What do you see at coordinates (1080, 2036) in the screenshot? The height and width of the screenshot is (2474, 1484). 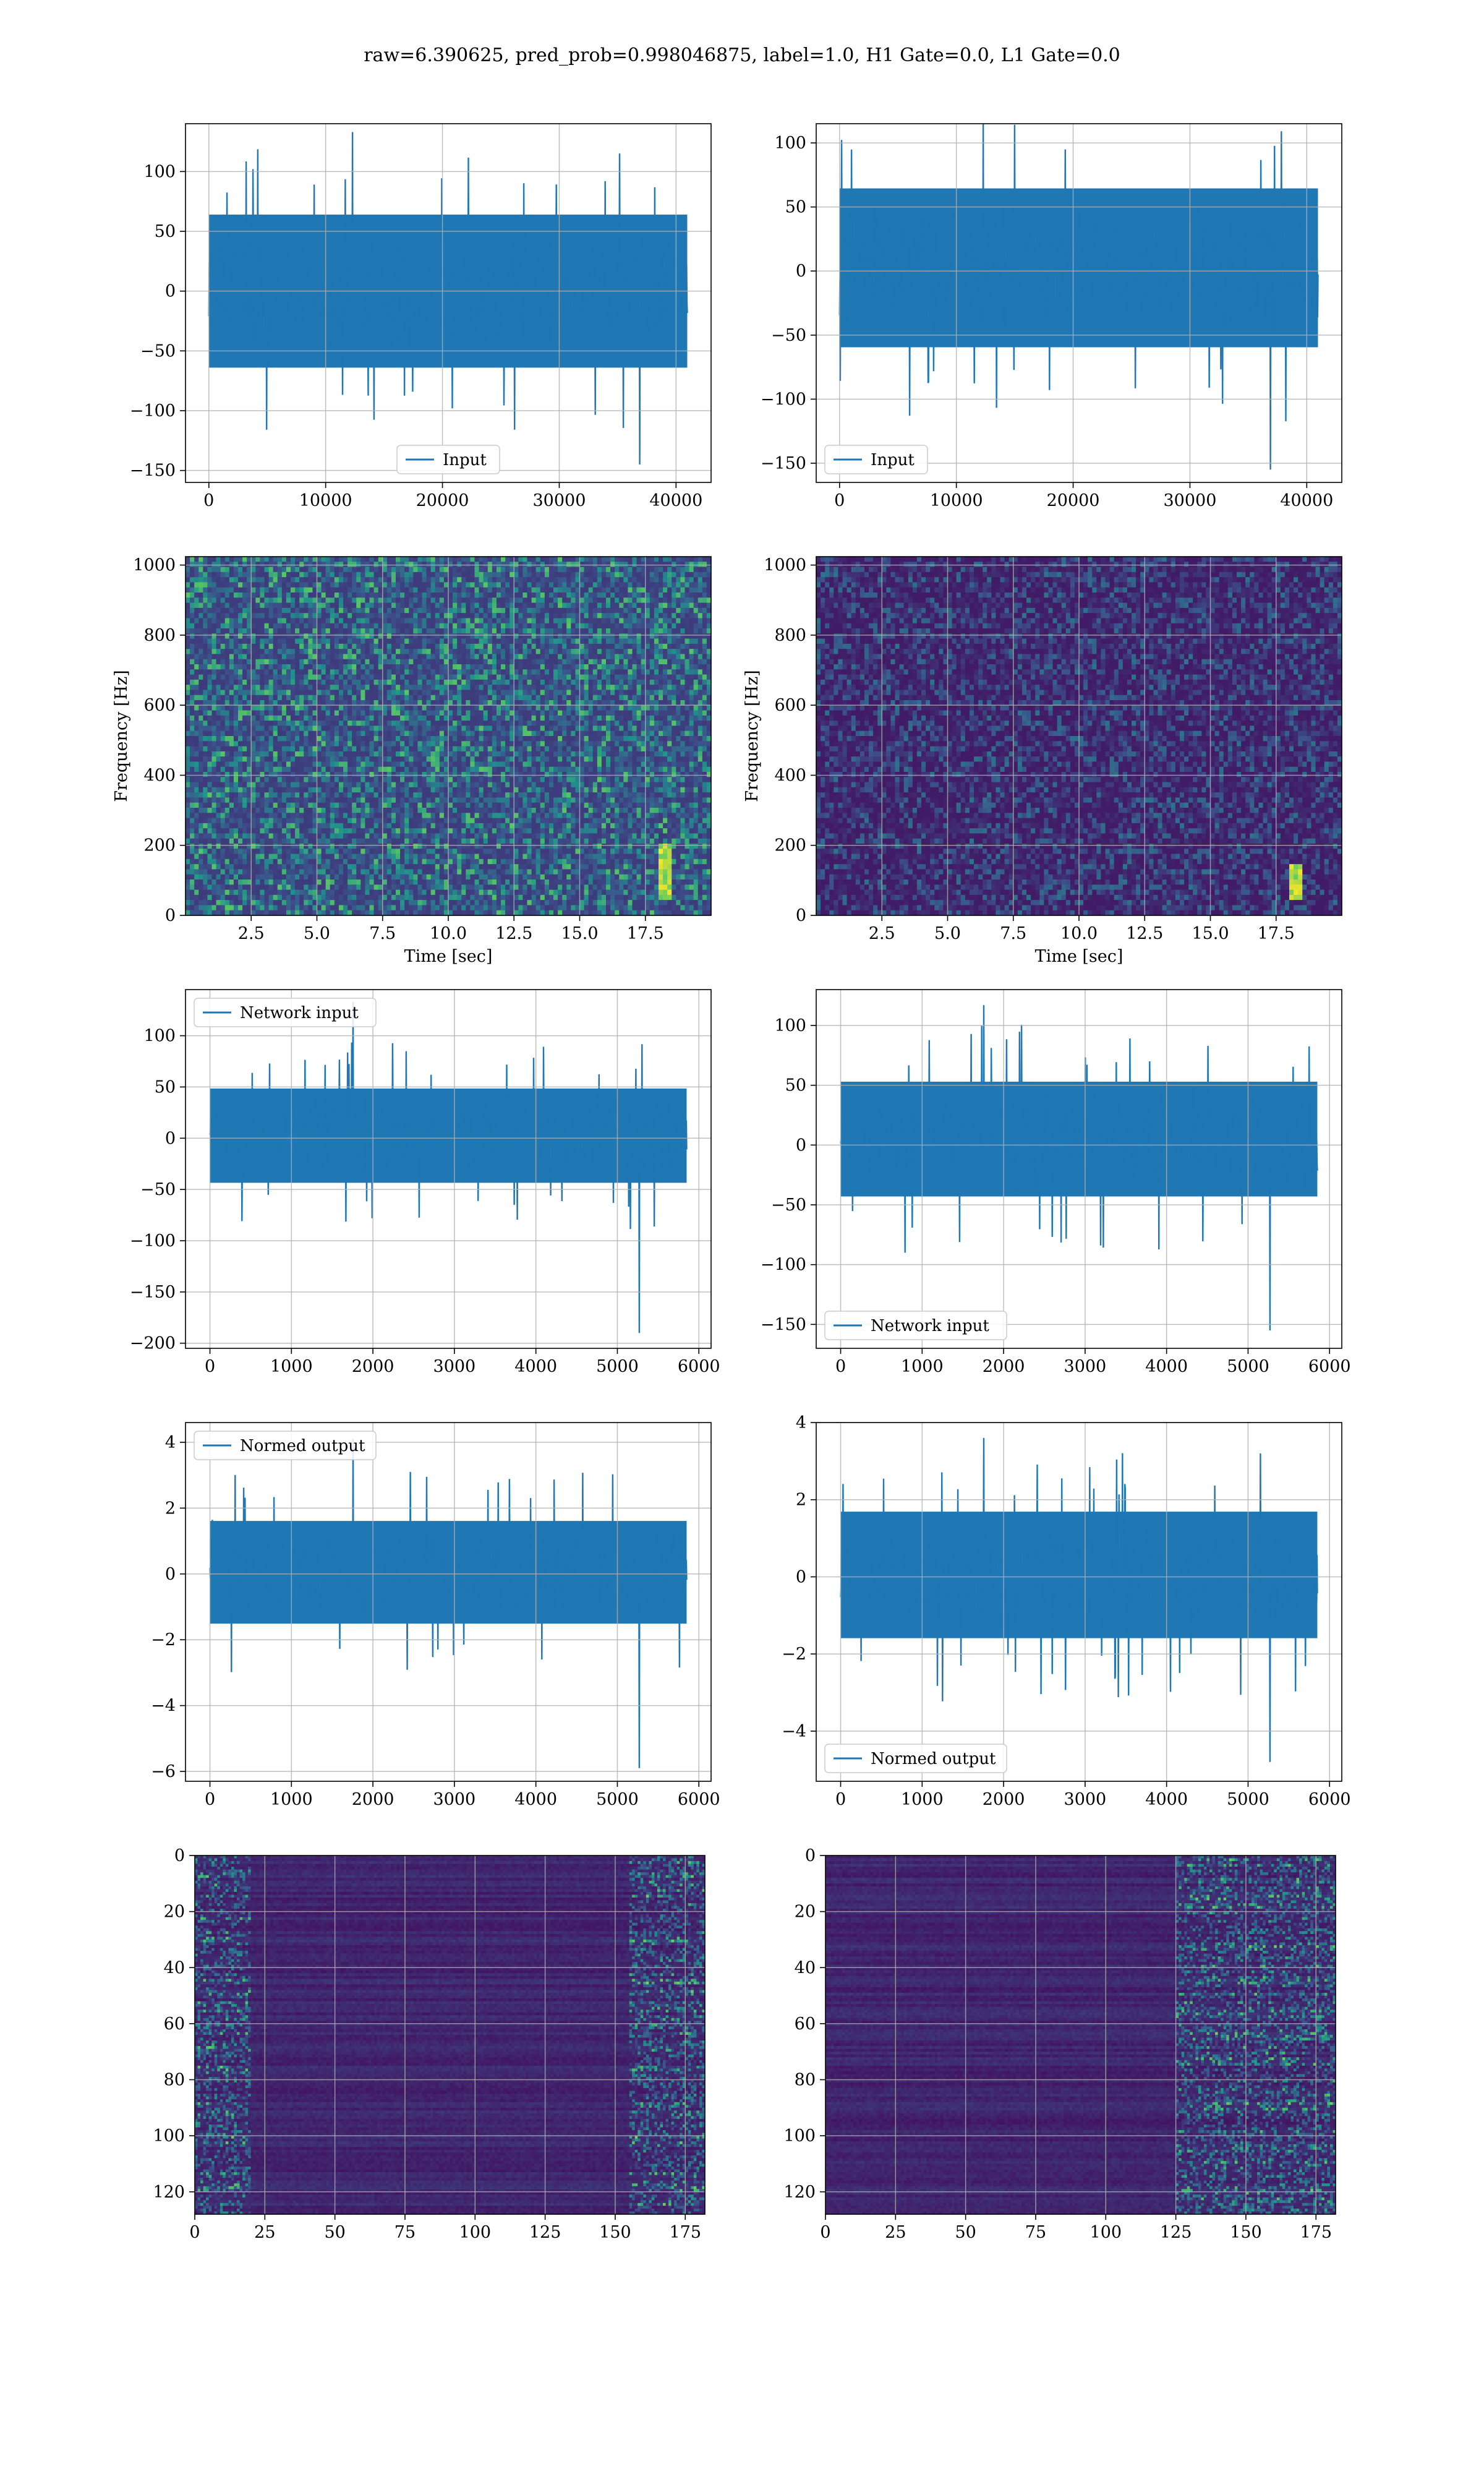 I see `l1-feature-map-cells` at bounding box center [1080, 2036].